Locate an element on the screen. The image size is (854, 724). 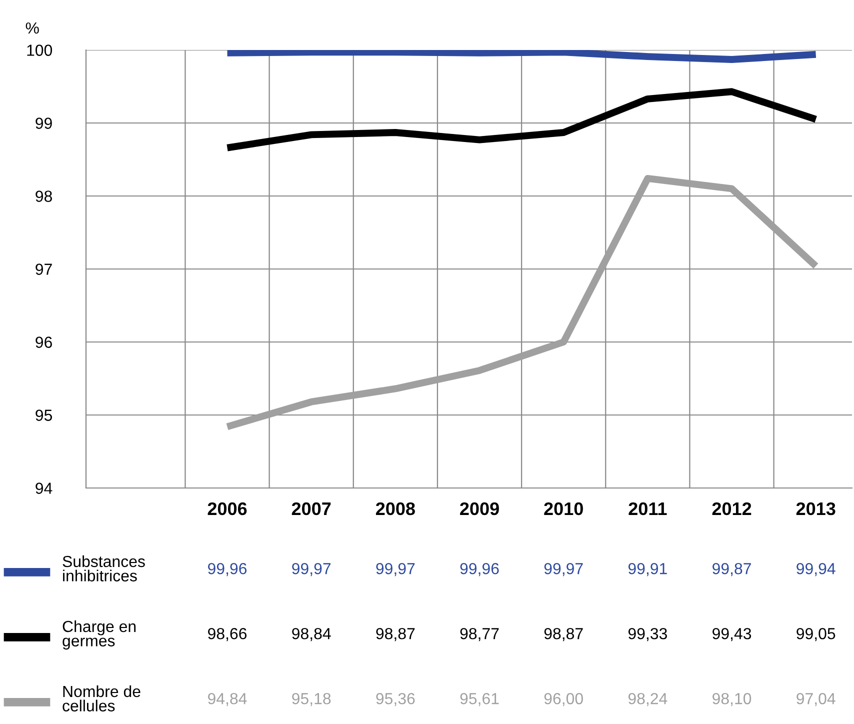
x-tick-label: 2011 is located at coordinates (647, 509).